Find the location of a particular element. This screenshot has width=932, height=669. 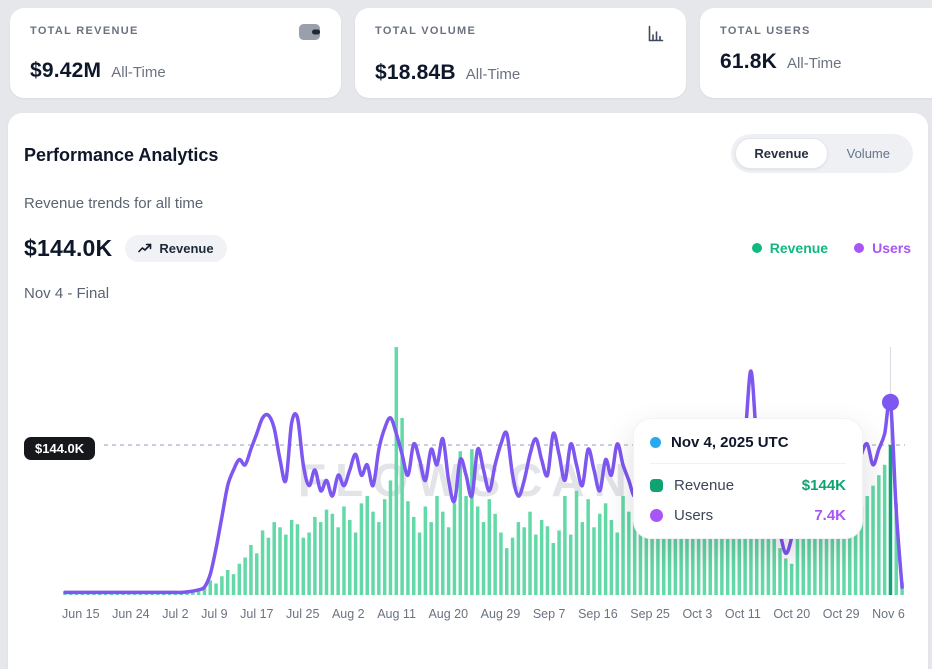

toggle-volume-button: Volume is located at coordinates (868, 153).